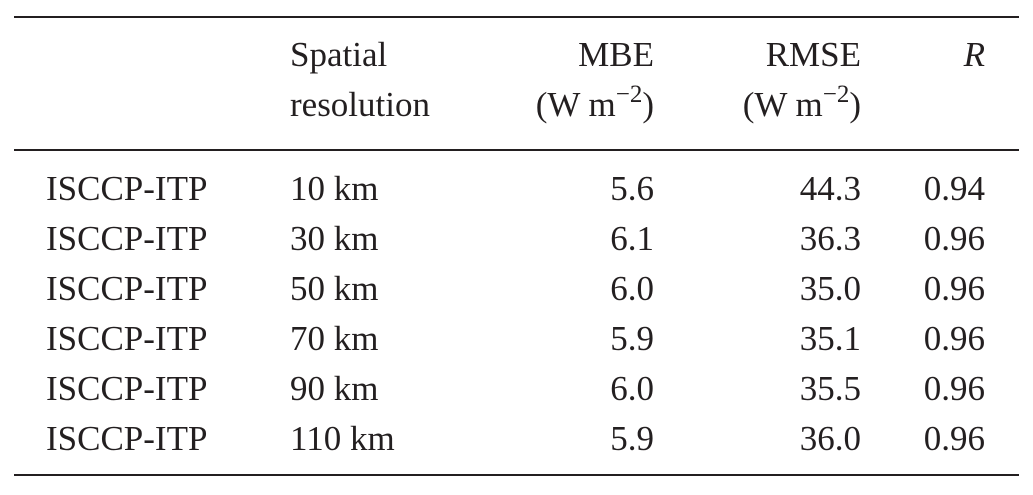 This screenshot has width=1033, height=495. I want to click on table-row: ISCCP-ITP 30 km 6.1 36.3 0.96, so click(516, 239).